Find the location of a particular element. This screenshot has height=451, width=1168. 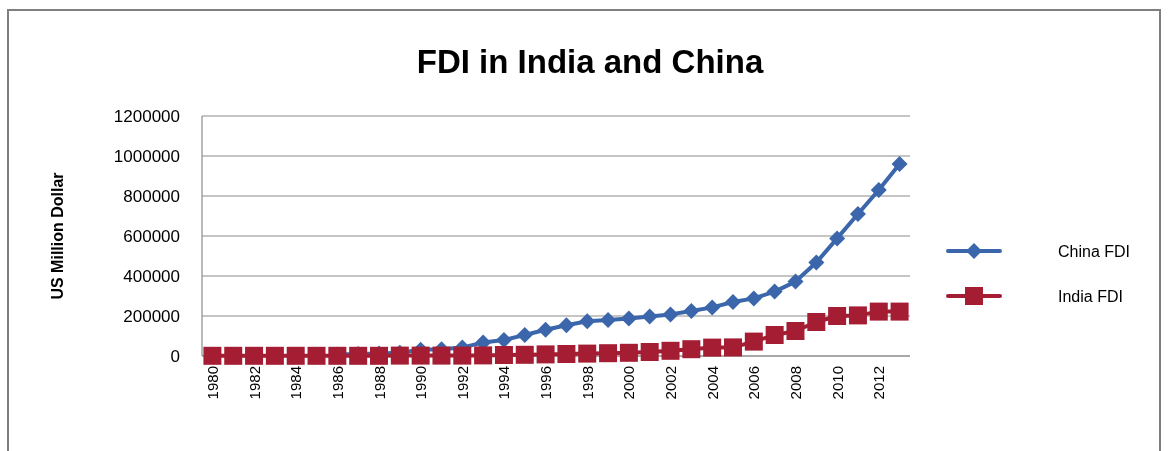

x-tick-label: 1988 is located at coordinates (379, 383).